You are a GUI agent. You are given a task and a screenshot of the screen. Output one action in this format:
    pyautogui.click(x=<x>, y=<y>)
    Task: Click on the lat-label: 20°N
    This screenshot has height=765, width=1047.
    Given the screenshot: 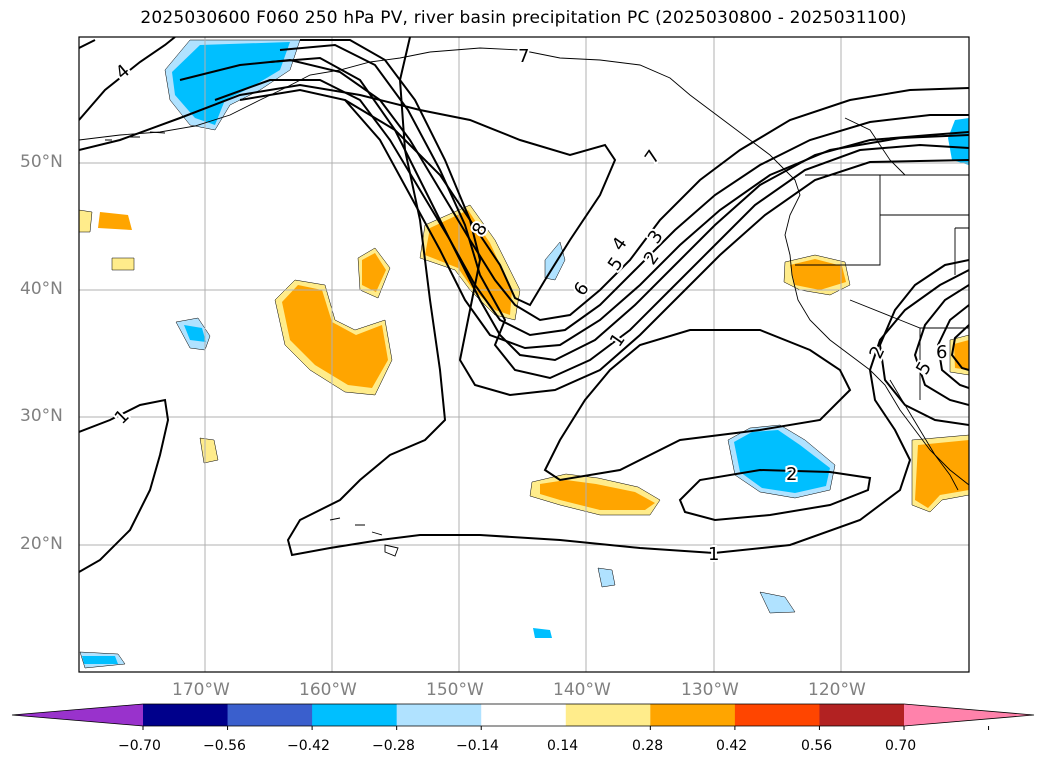 What is the action you would take?
    pyautogui.click(x=41, y=544)
    